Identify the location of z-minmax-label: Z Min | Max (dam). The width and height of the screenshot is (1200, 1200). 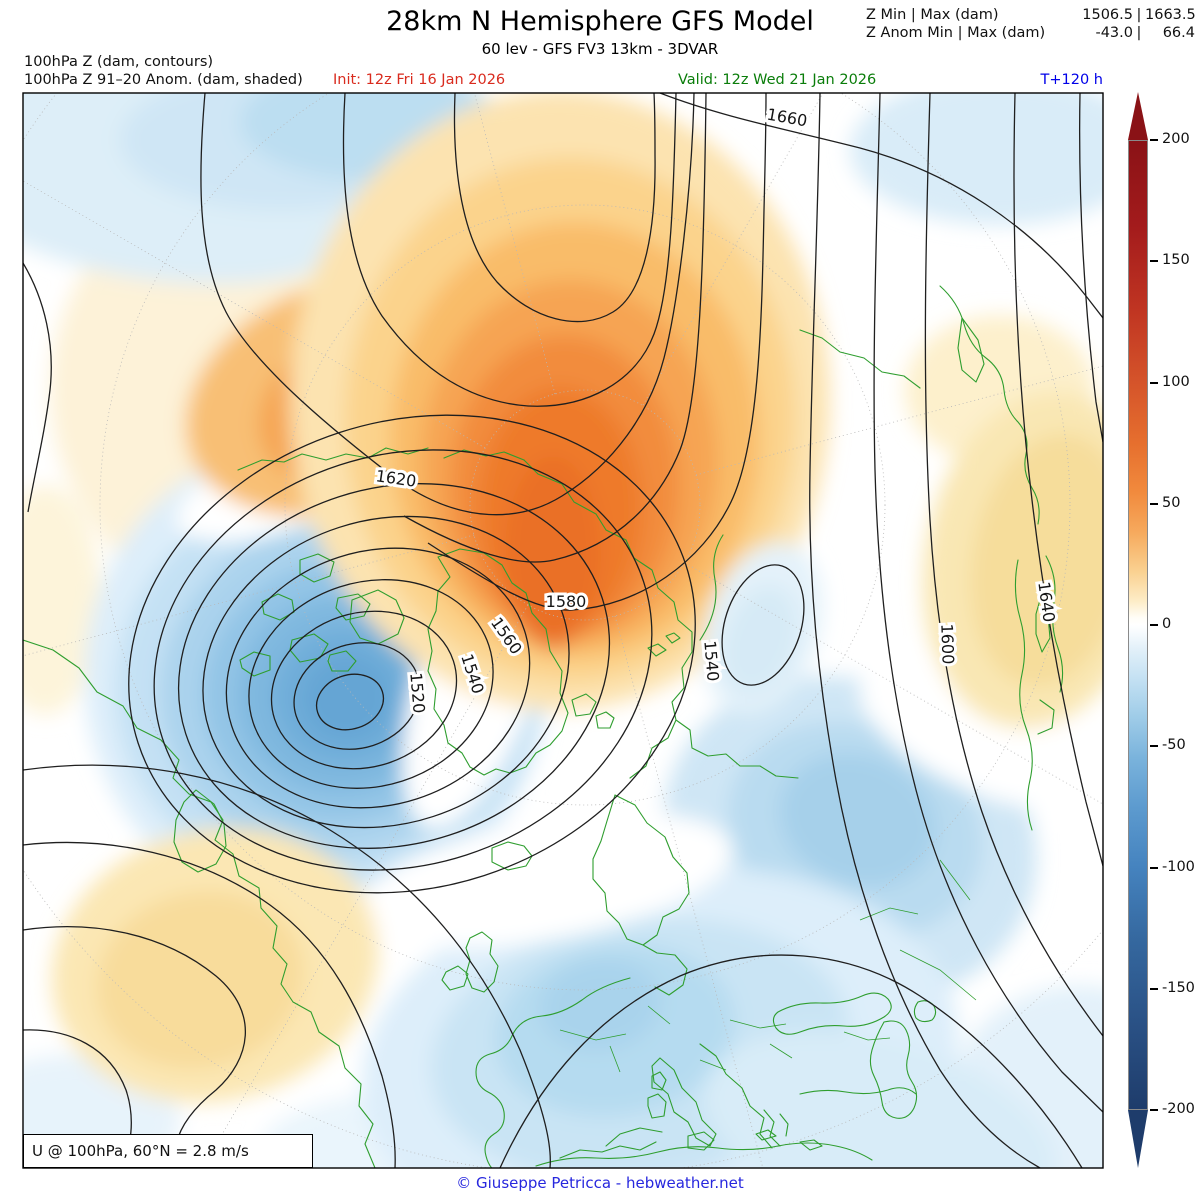
(932, 15).